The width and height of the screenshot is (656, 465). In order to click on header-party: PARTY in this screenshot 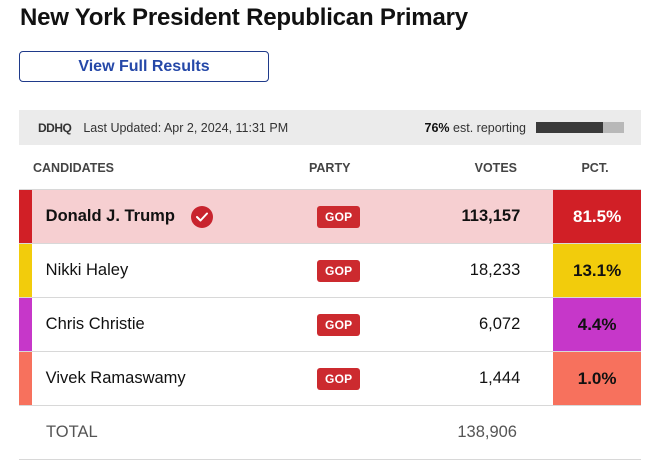, I will do `click(330, 167)`.